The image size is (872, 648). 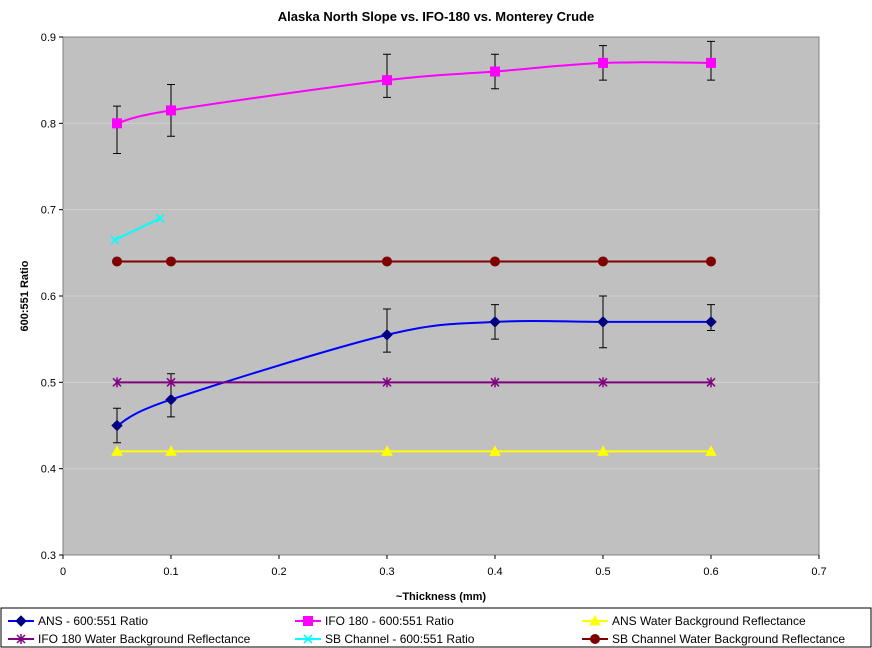 I want to click on x-tick-label: 0.6, so click(x=710, y=572).